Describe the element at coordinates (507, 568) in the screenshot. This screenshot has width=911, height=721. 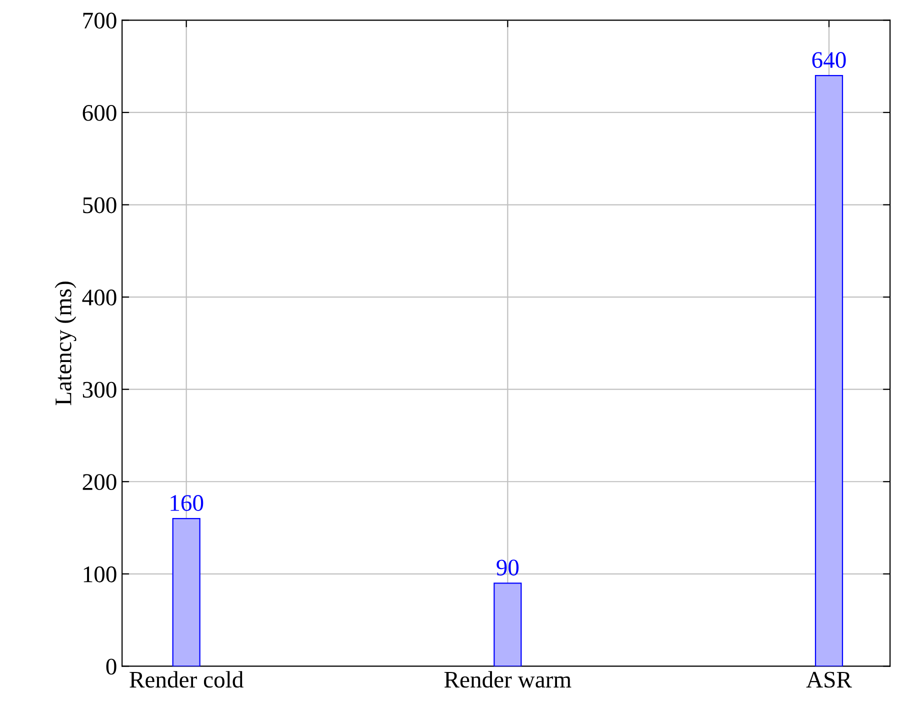
I see `data-label: 90` at that location.